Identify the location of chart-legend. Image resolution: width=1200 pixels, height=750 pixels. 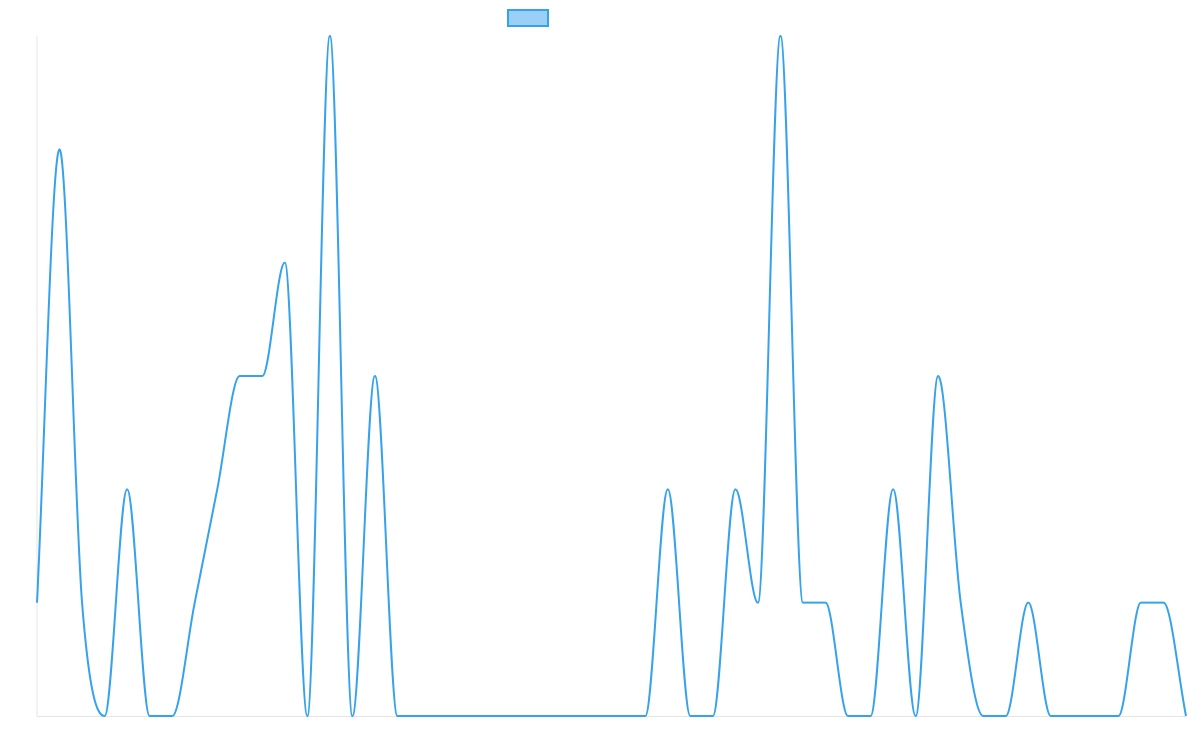
(528, 18).